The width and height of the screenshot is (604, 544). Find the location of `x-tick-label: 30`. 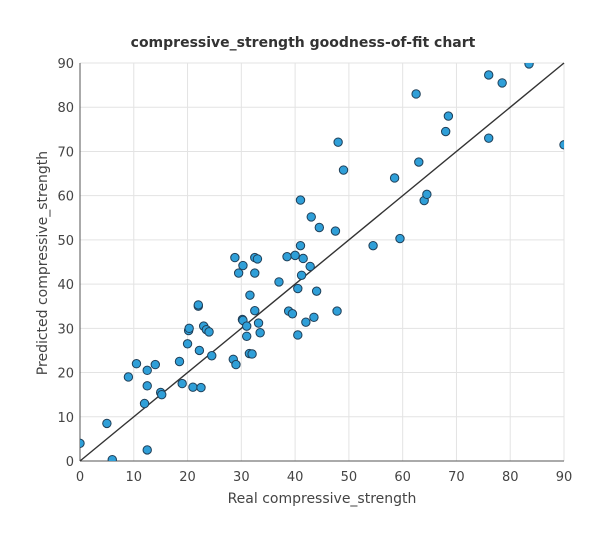

x-tick-label: 30 is located at coordinates (241, 477).